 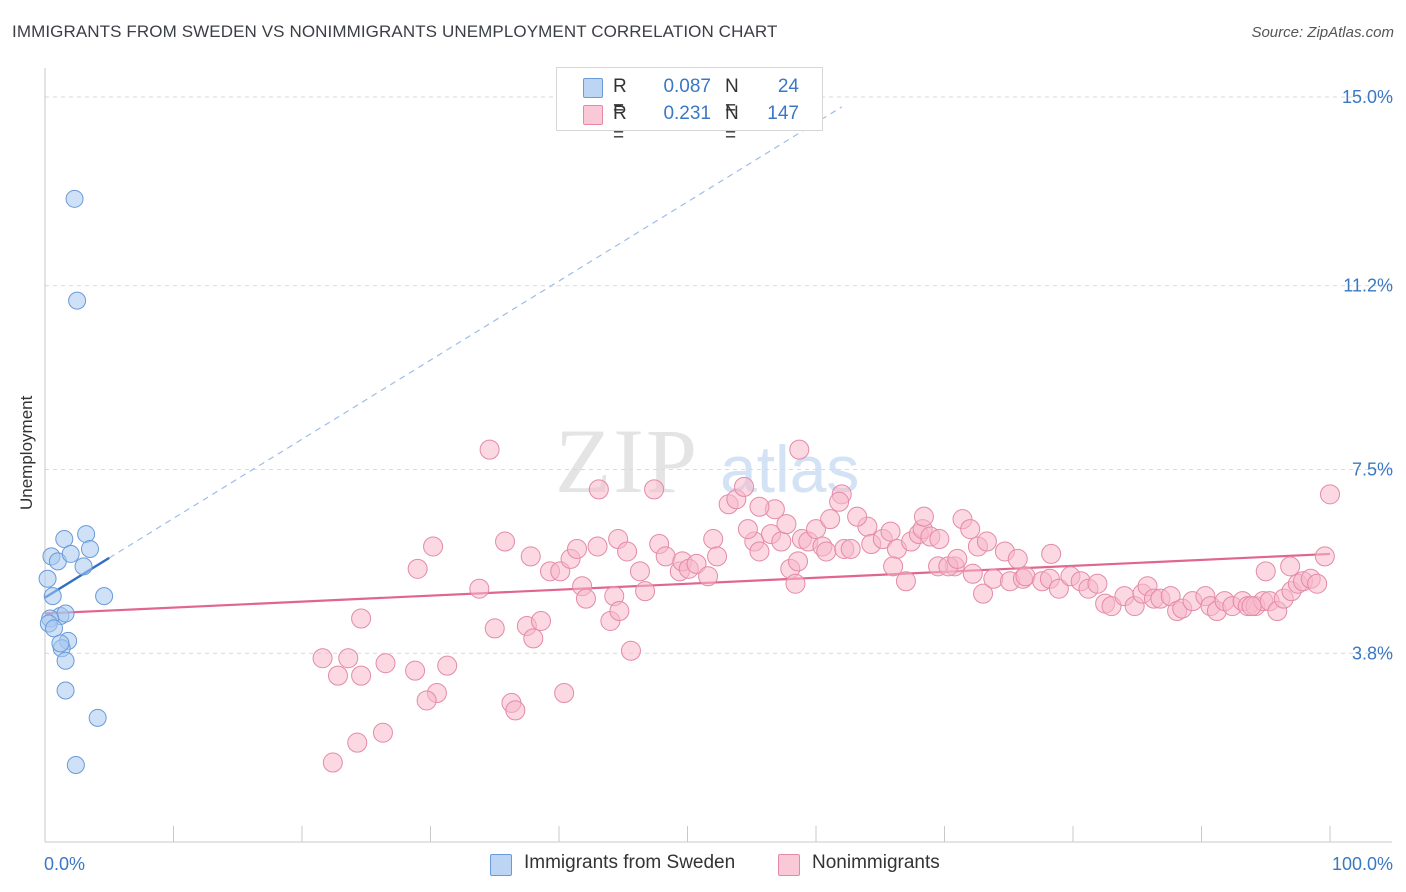 I want to click on watermark-zip: ZIP, so click(x=627, y=461).